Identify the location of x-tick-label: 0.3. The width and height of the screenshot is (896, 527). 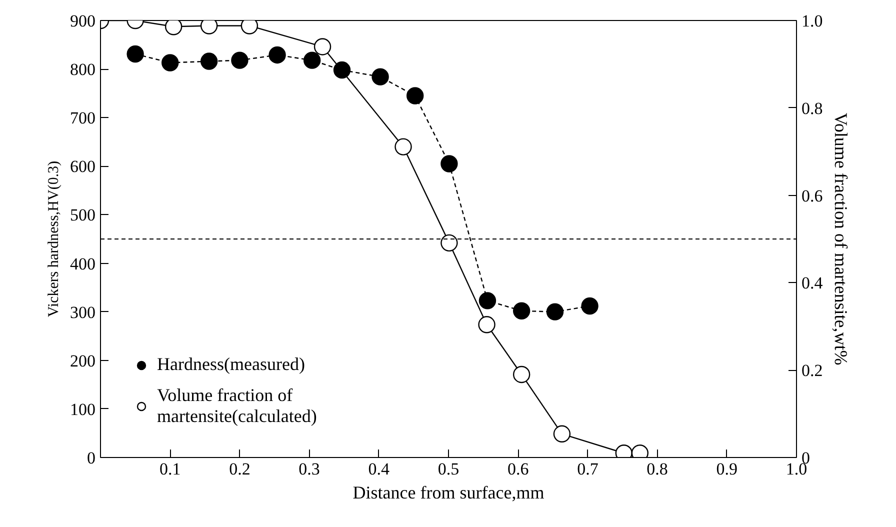
(309, 469).